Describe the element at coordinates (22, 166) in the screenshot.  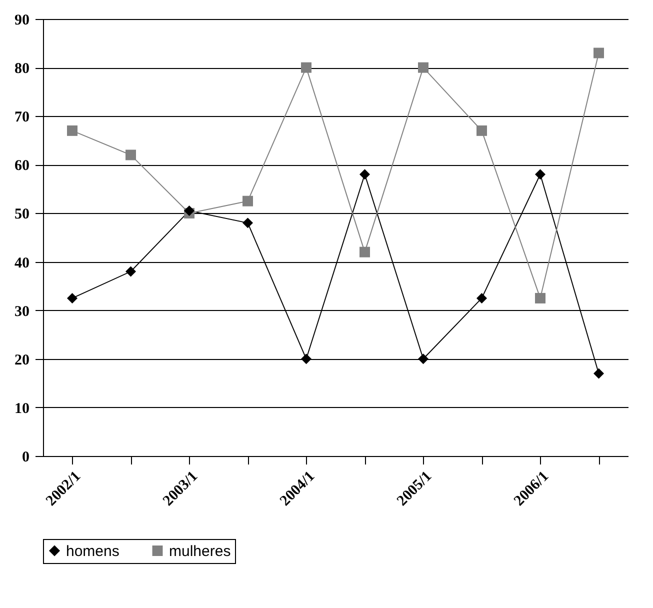
I see `y-tick-label: 60` at that location.